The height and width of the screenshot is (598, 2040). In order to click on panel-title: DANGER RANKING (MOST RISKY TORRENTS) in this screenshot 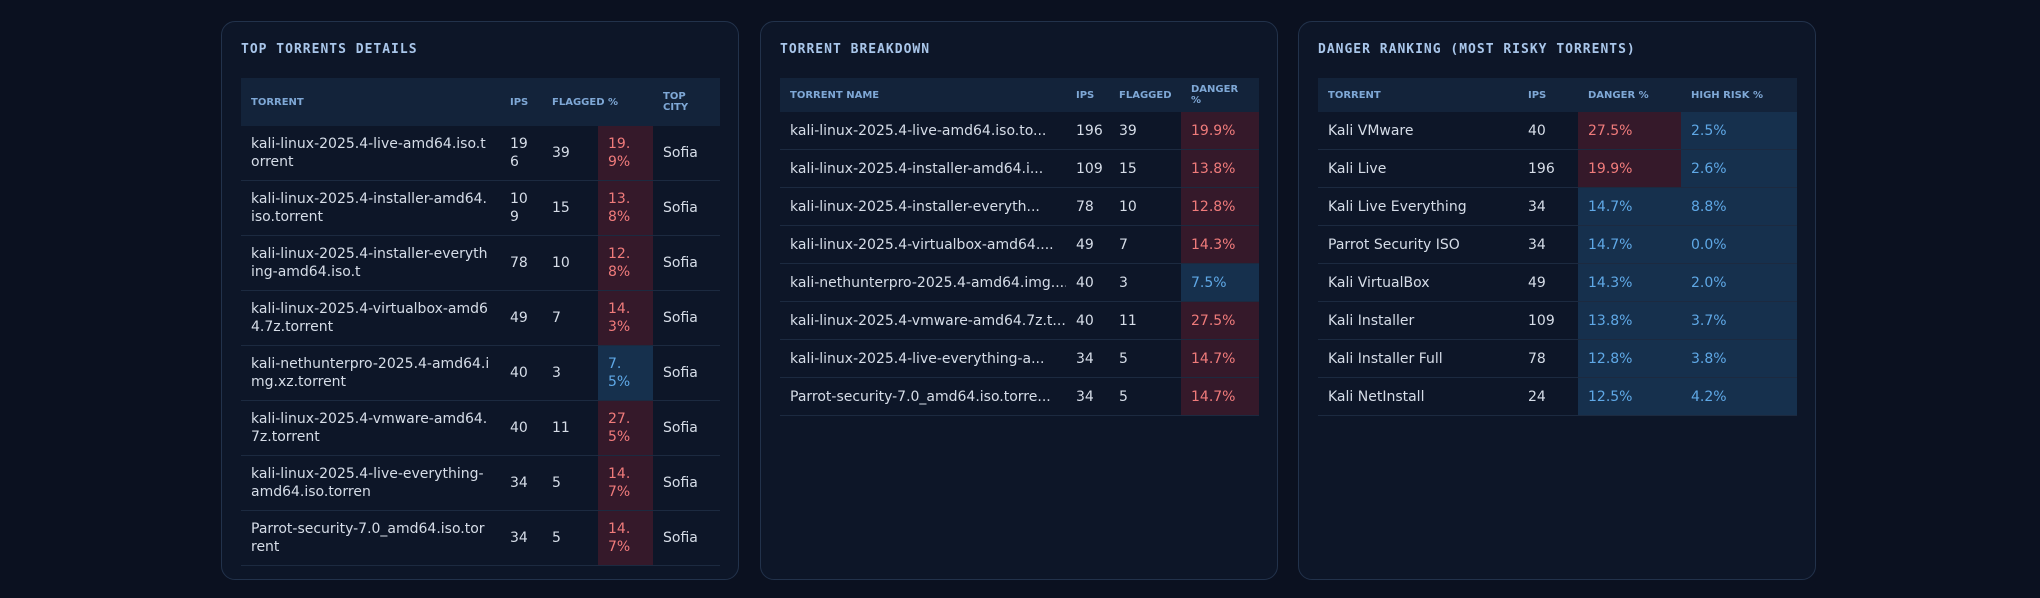, I will do `click(1477, 49)`.